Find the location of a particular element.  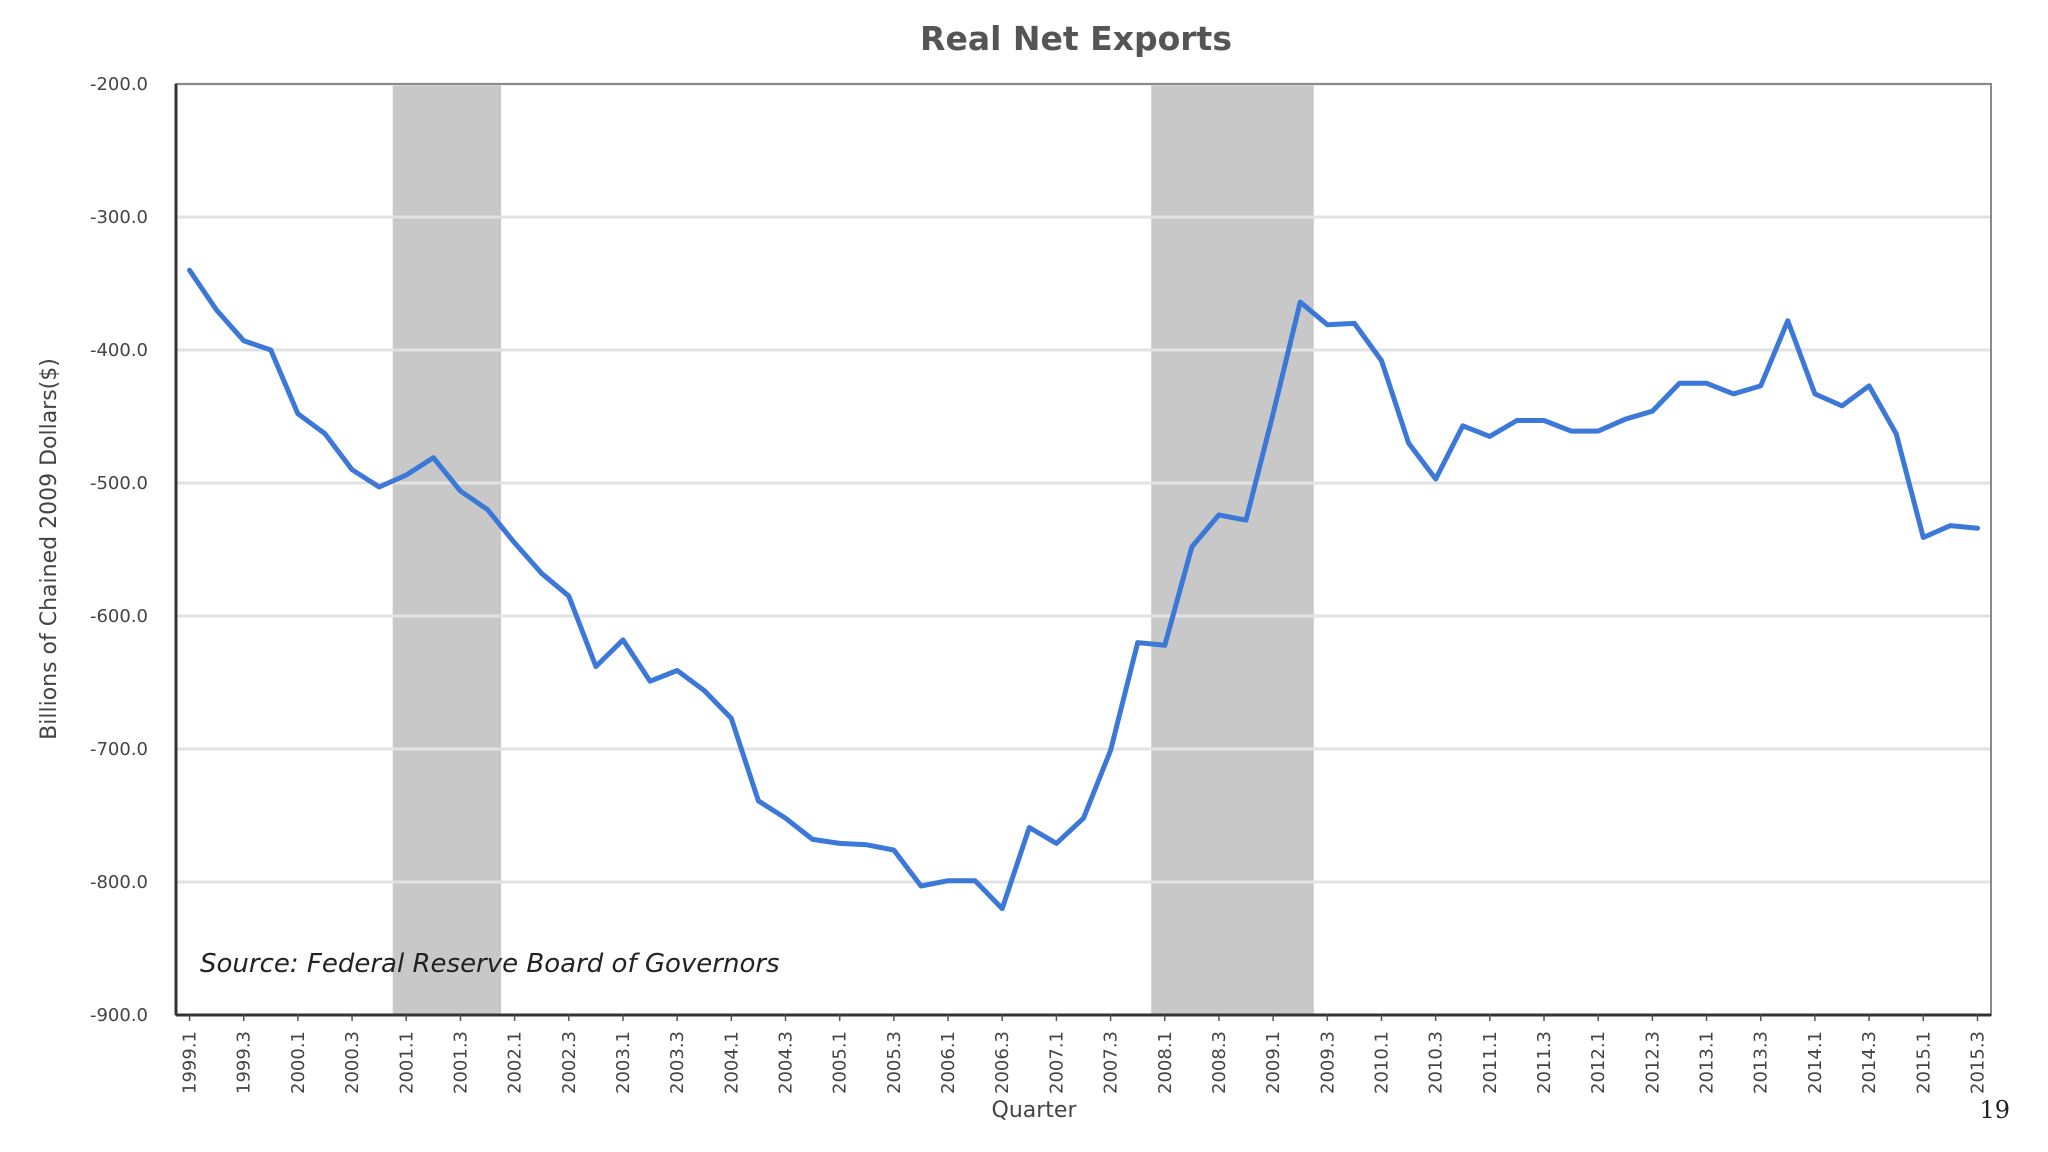

x-tick-label: 2008.3 is located at coordinates (1219, 1062).